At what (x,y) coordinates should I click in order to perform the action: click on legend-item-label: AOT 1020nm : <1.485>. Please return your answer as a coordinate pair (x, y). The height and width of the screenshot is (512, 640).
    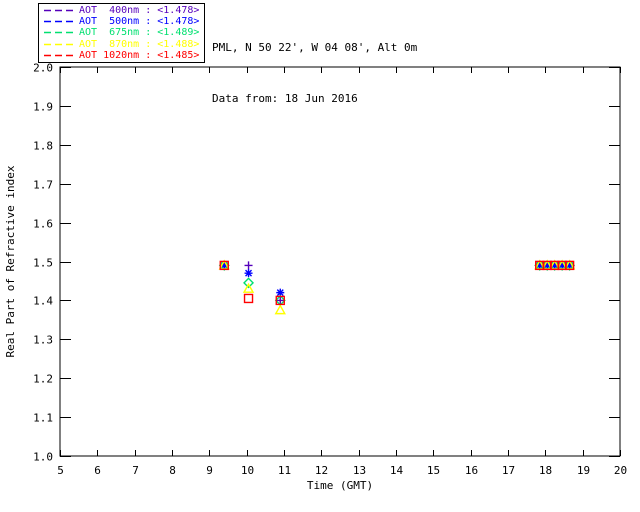
    Looking at the image, I should click on (139, 55).